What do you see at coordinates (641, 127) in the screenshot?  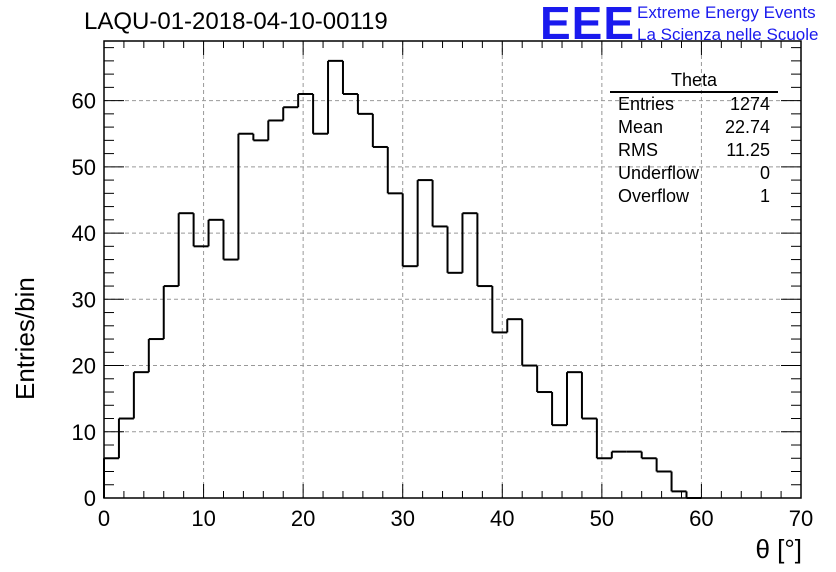 I see `stats-label: Mean` at bounding box center [641, 127].